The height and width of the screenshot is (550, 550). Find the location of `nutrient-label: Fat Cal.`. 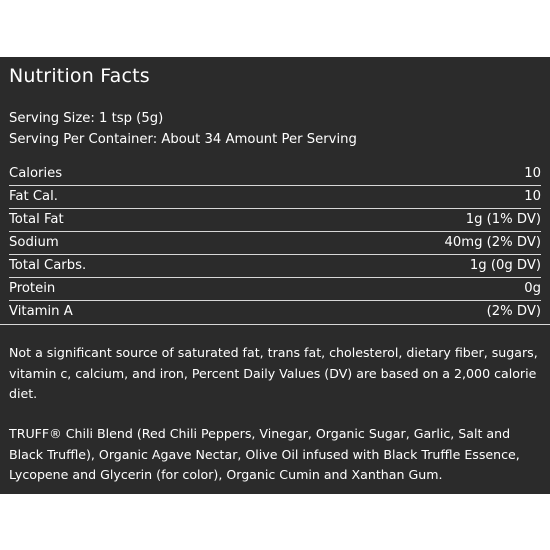

nutrient-label: Fat Cal. is located at coordinates (33, 196).